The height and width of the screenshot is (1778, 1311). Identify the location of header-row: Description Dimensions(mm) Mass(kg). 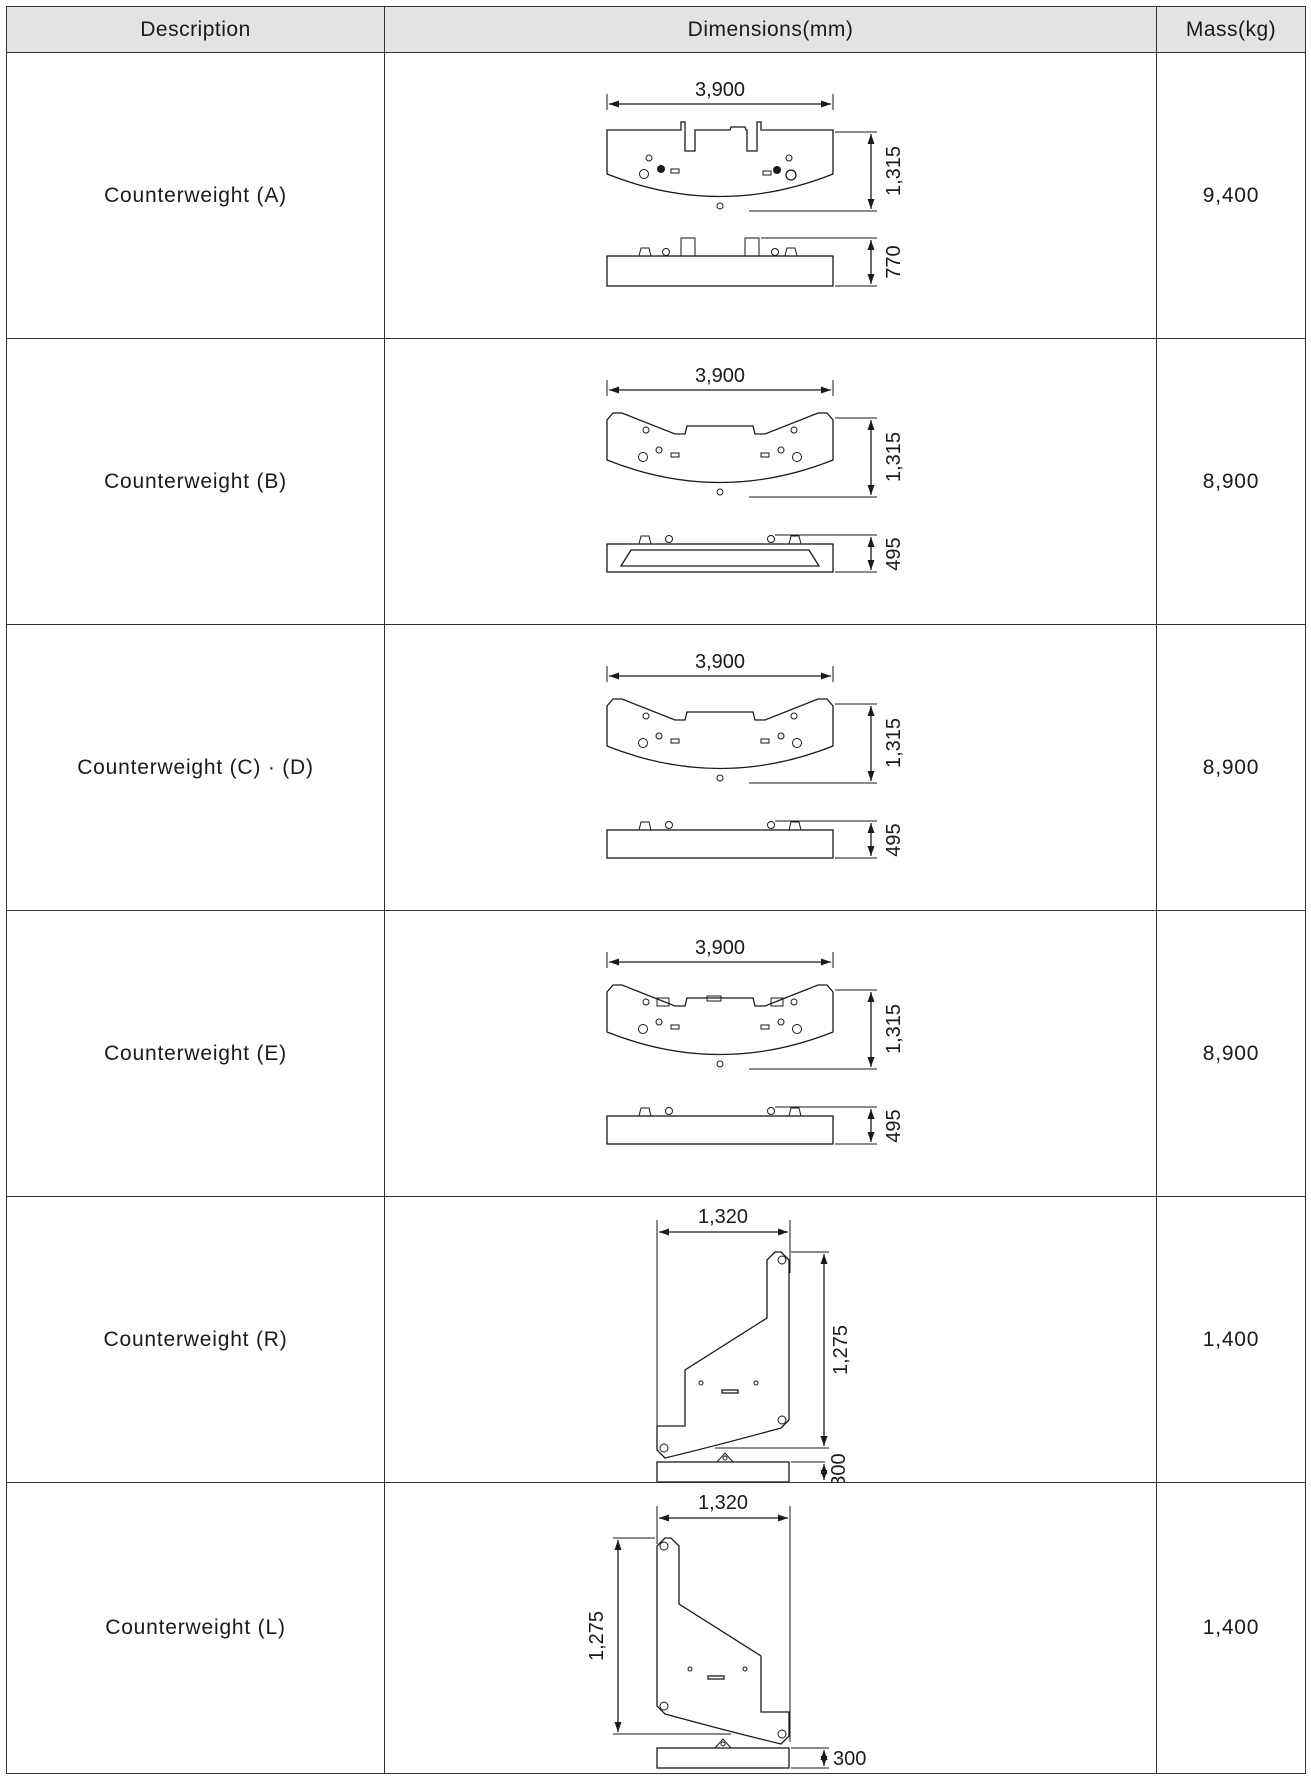
(656, 29).